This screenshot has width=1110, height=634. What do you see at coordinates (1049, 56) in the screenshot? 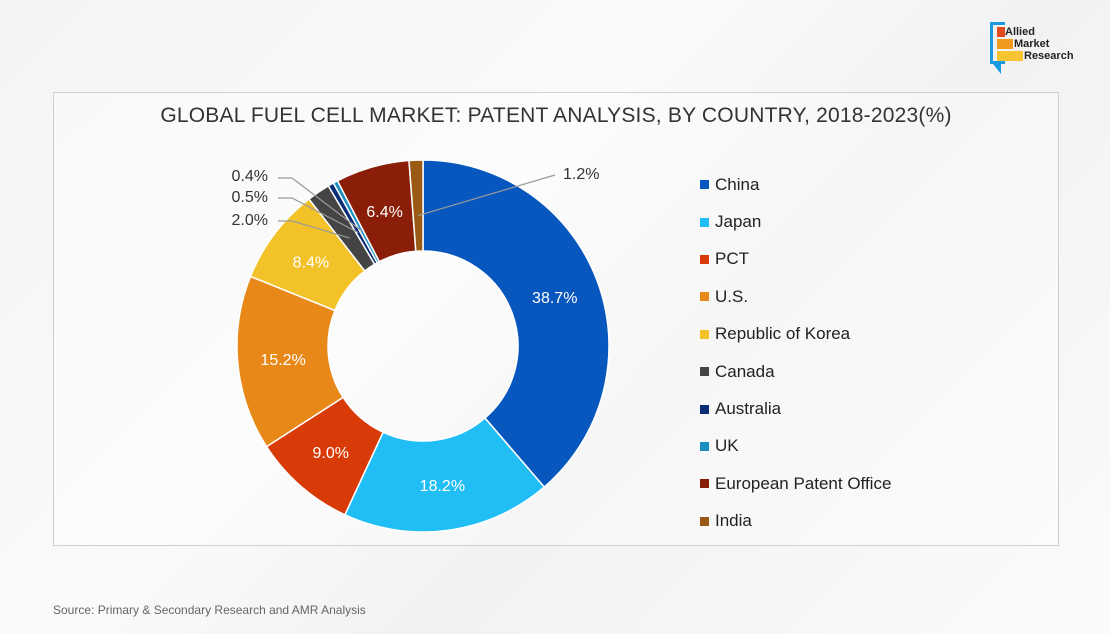
I see `logo-text-line-3: Research` at bounding box center [1049, 56].